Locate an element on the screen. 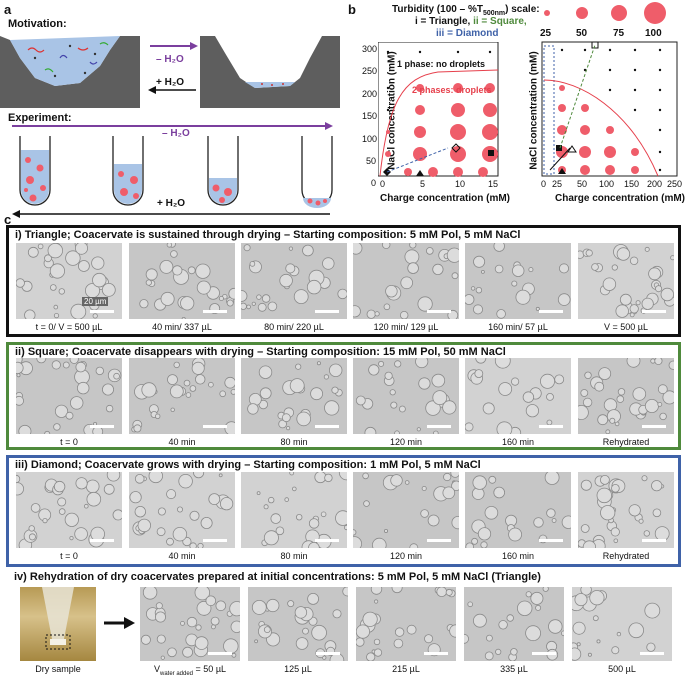 The image size is (685, 678). turbidity-end: ) scale: is located at coordinates (522, 9).